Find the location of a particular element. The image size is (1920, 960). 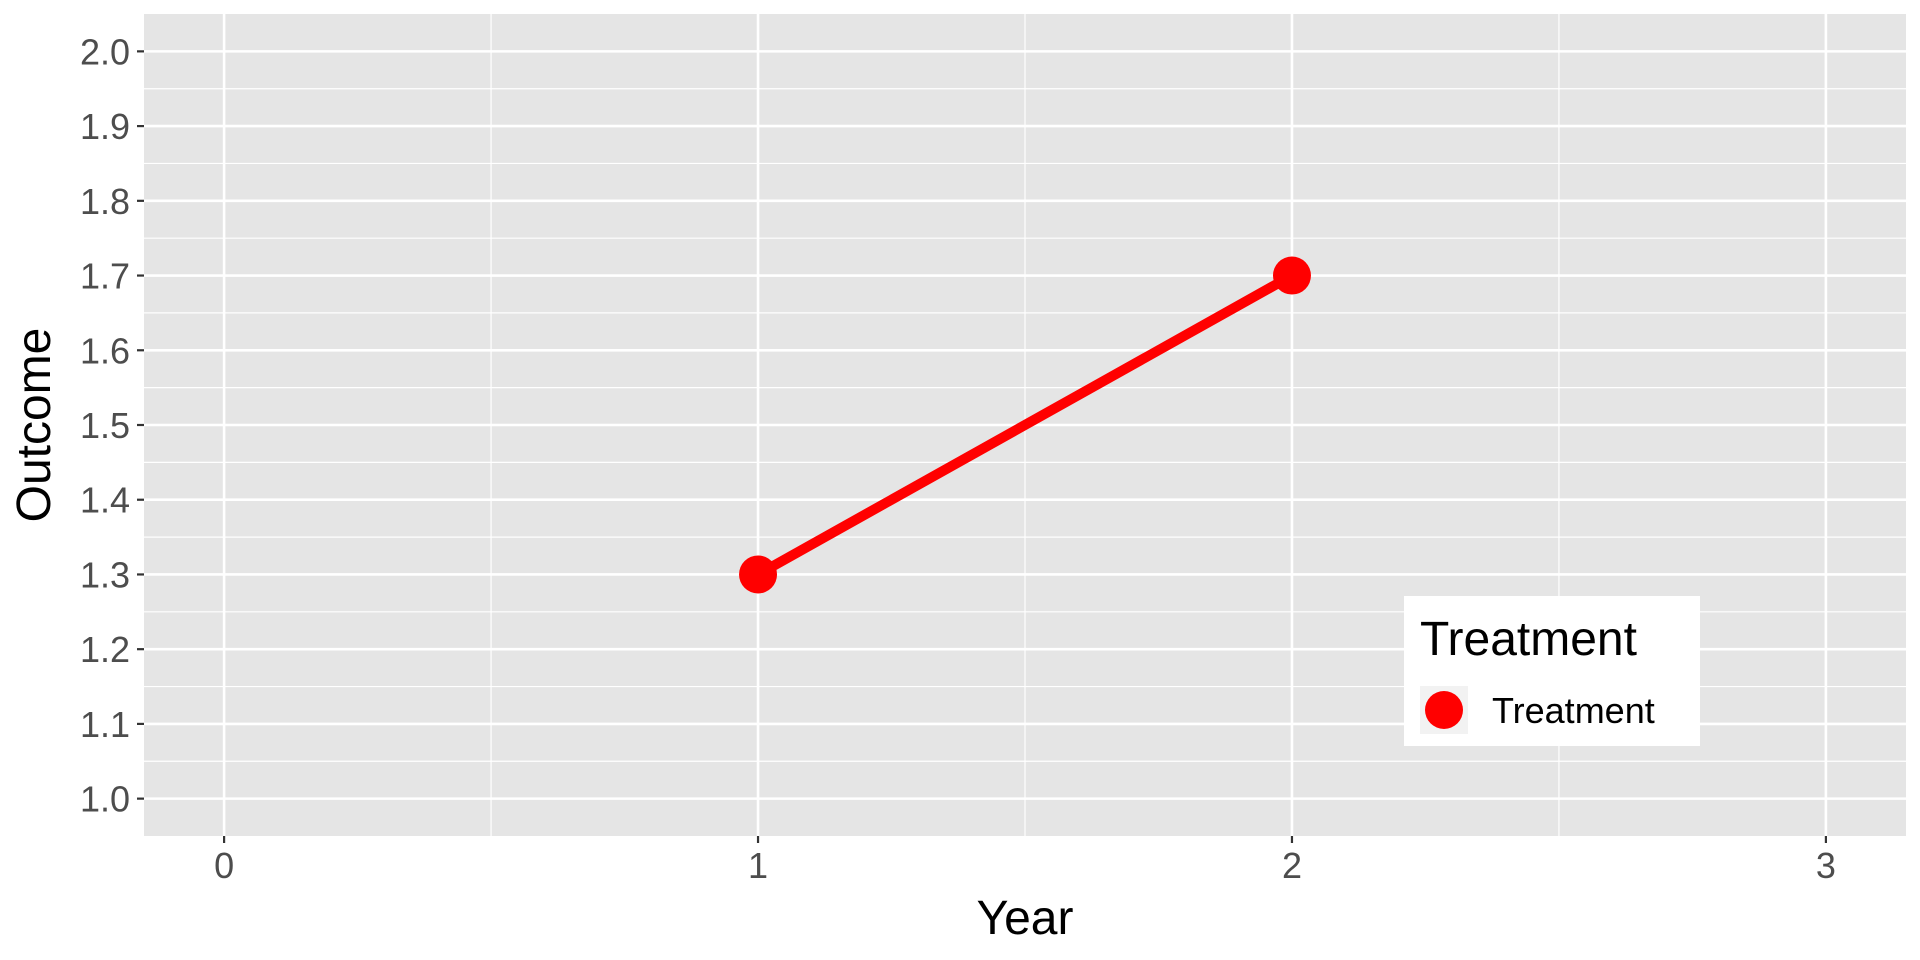

x-tick-label: 2 is located at coordinates (1292, 865).